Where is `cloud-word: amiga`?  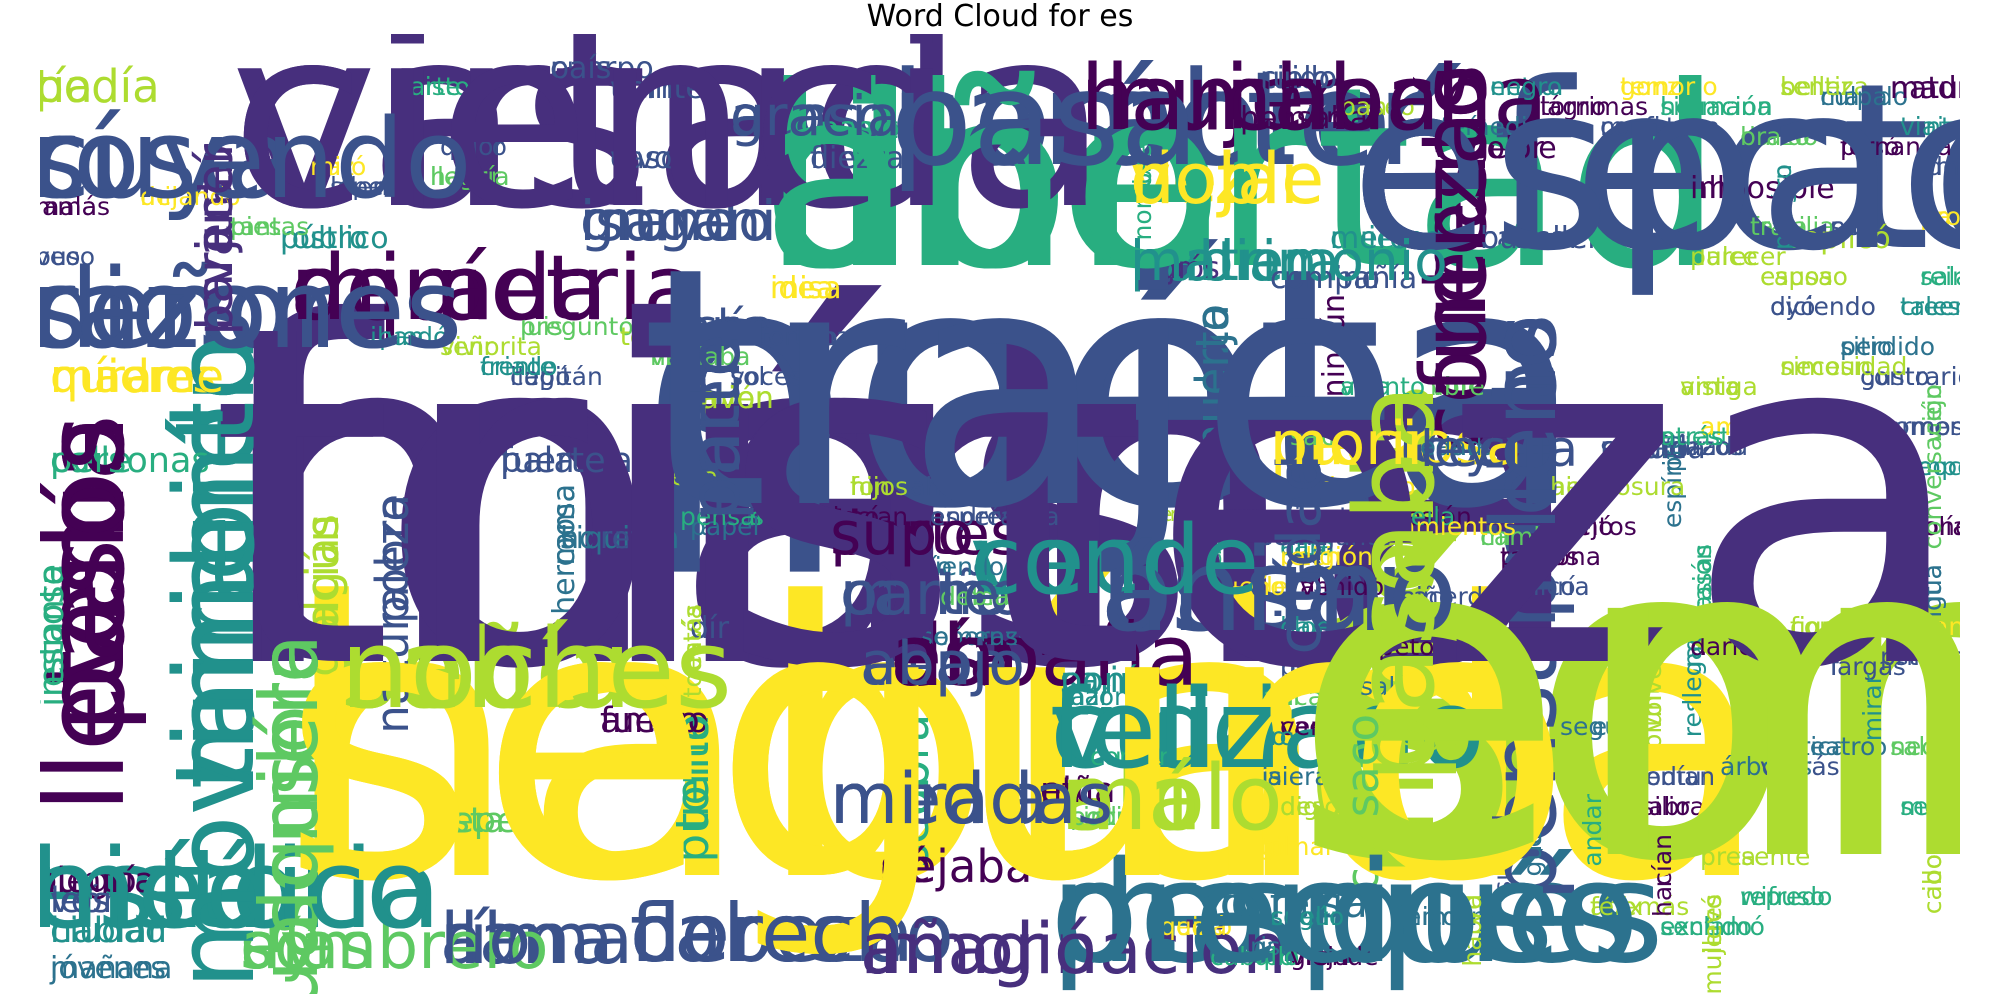
cloud-word: amiga is located at coordinates (1719, 386).